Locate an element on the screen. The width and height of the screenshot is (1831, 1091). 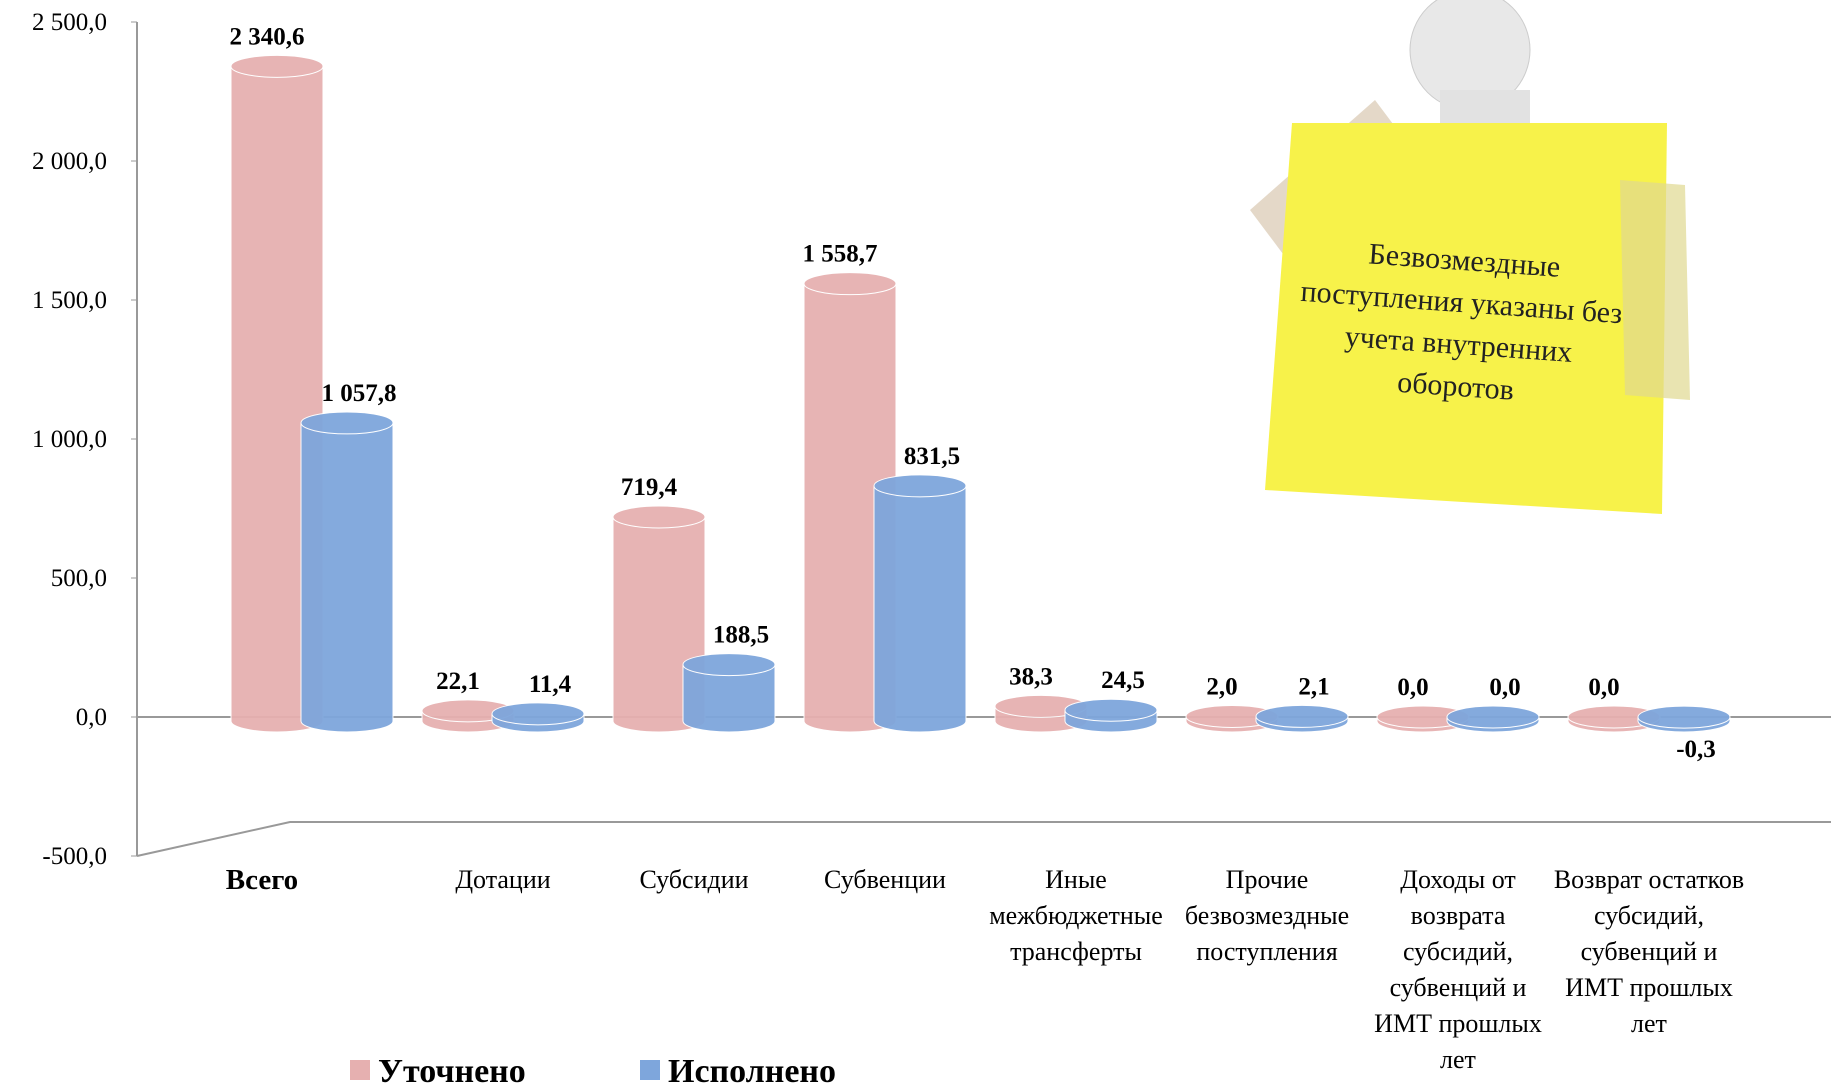
floor is located at coordinates (983, 839).